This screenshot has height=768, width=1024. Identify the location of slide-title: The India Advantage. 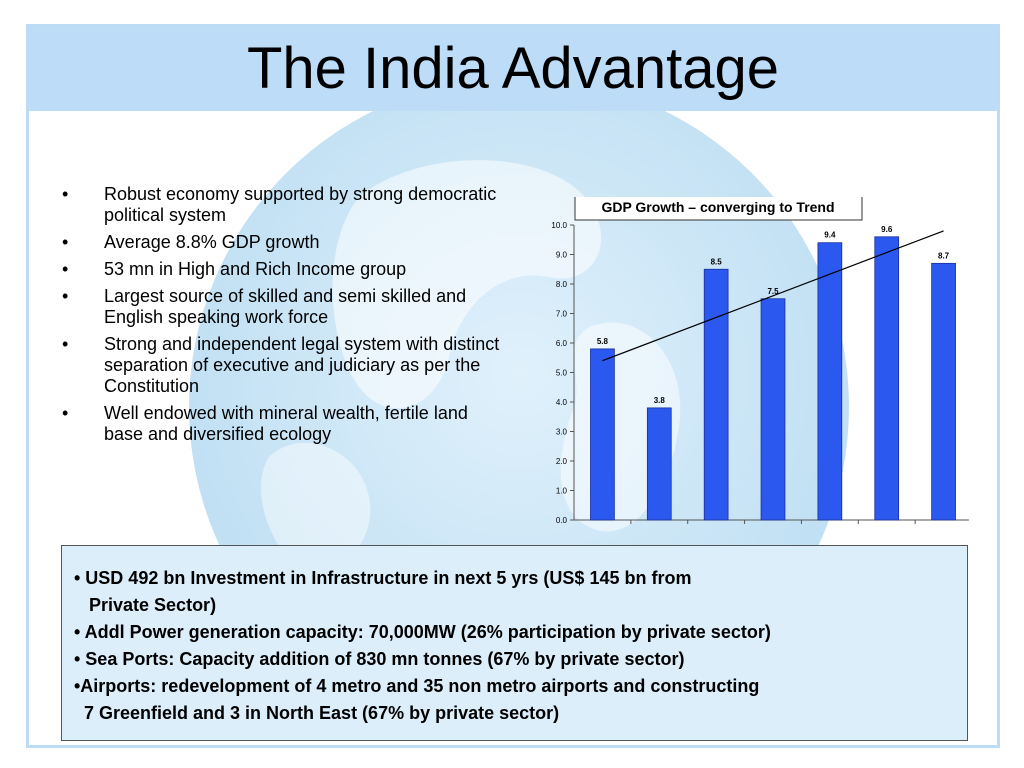
(513, 68).